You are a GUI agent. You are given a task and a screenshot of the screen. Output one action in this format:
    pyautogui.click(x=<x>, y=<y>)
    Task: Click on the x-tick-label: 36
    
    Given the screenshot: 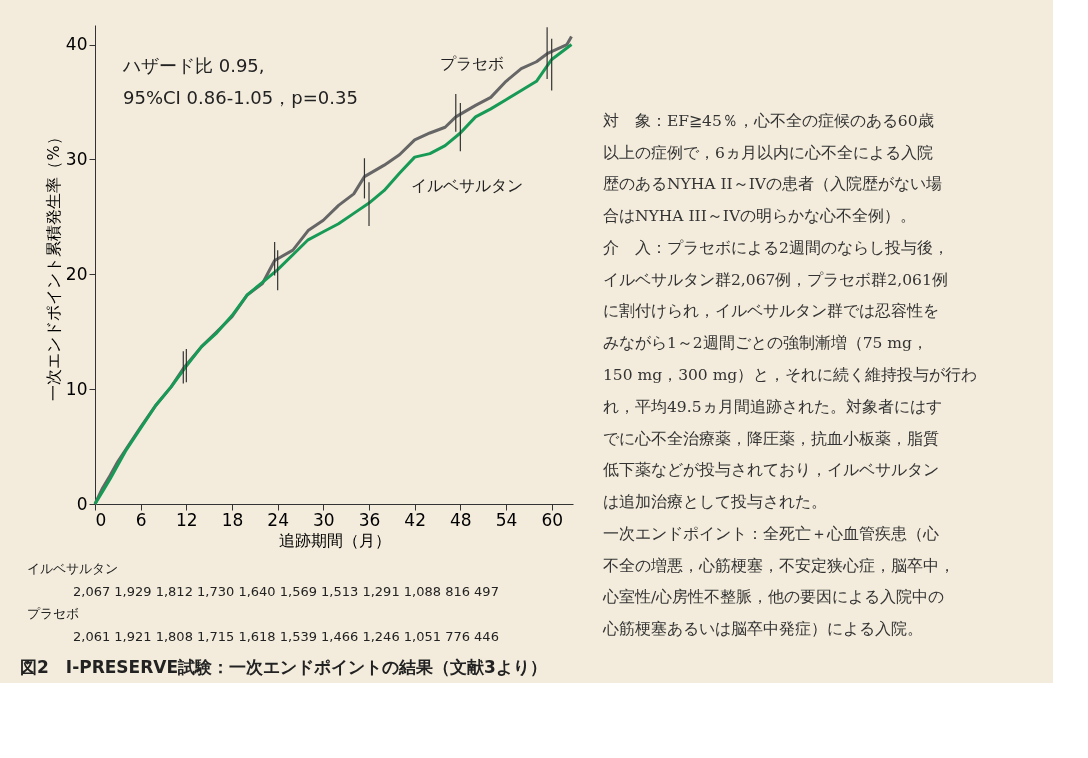 What is the action you would take?
    pyautogui.click(x=369, y=519)
    